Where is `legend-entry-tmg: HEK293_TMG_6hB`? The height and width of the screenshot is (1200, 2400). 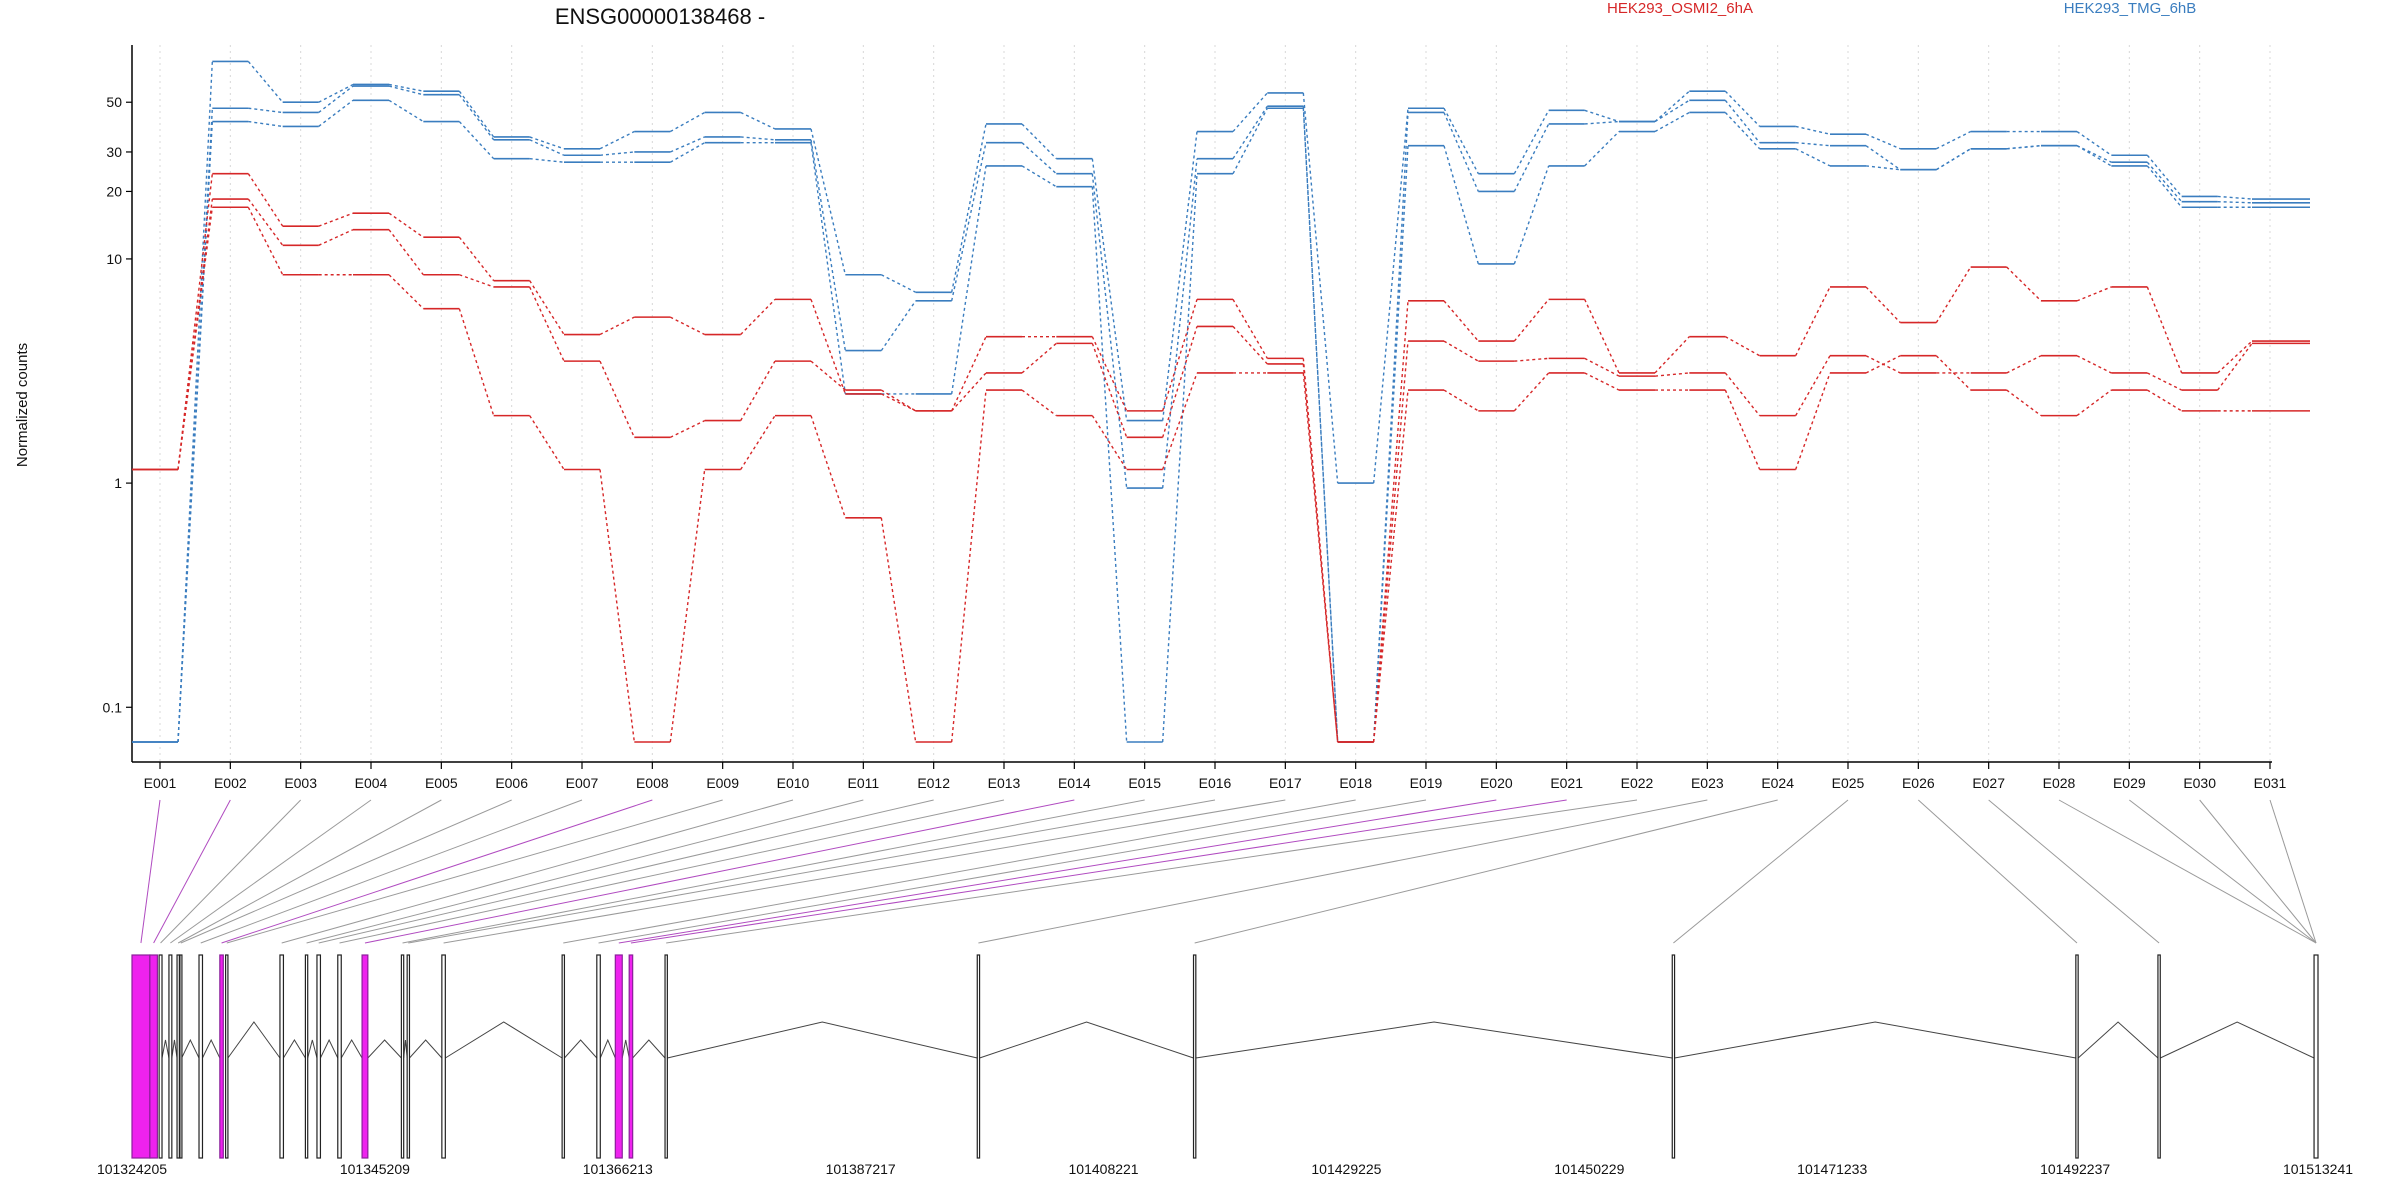
legend-entry-tmg: HEK293_TMG_6hB is located at coordinates (2130, 8).